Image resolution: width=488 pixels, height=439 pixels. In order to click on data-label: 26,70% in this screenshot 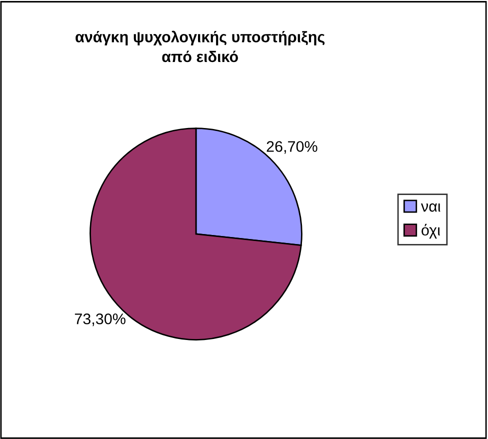, I will do `click(292, 147)`.